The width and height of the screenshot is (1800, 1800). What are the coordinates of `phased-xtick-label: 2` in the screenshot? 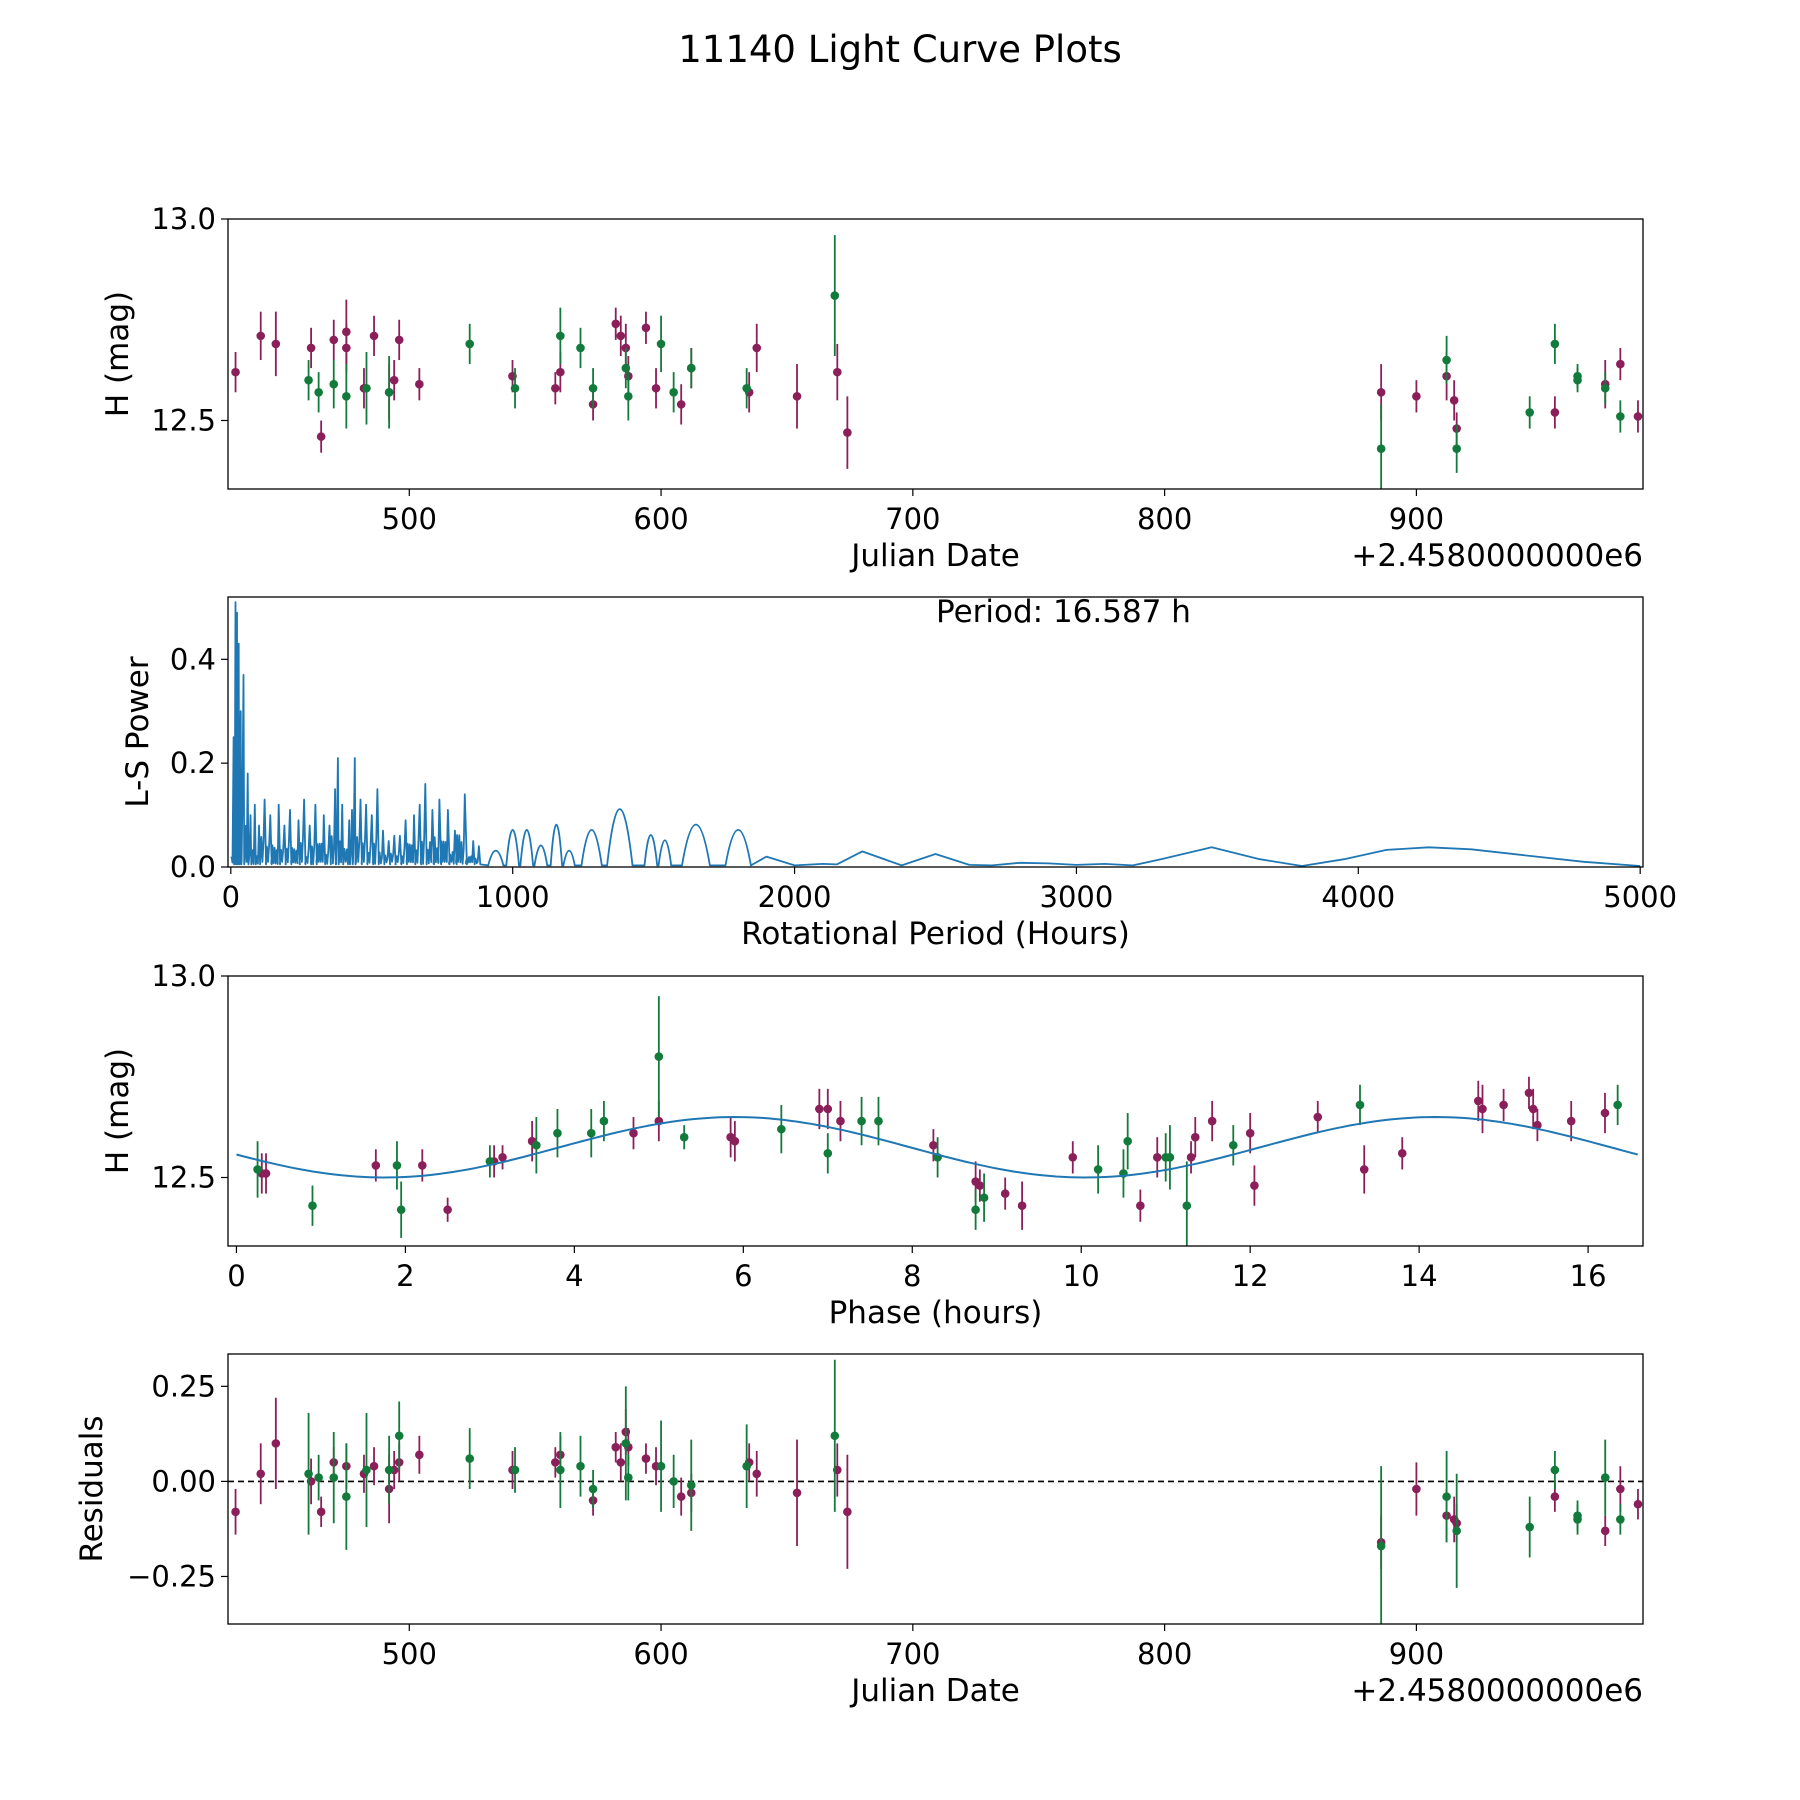 It's located at (405, 1276).